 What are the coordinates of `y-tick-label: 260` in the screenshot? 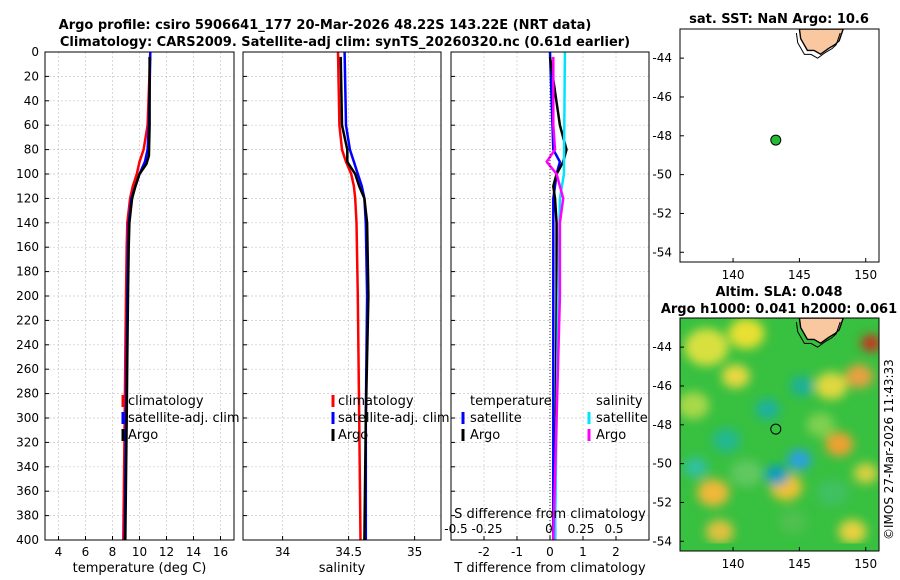 It's located at (27, 369).